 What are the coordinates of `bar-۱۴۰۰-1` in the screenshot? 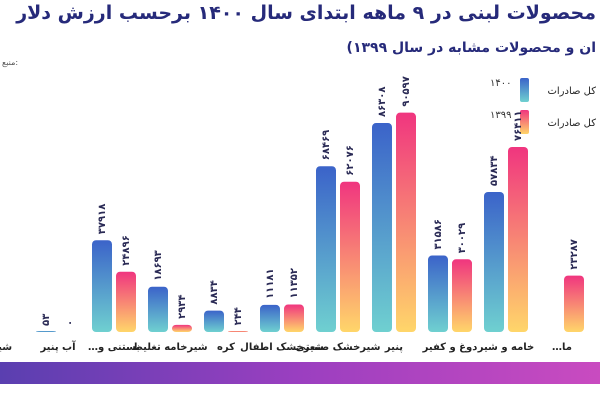 It's located at (494, 261).